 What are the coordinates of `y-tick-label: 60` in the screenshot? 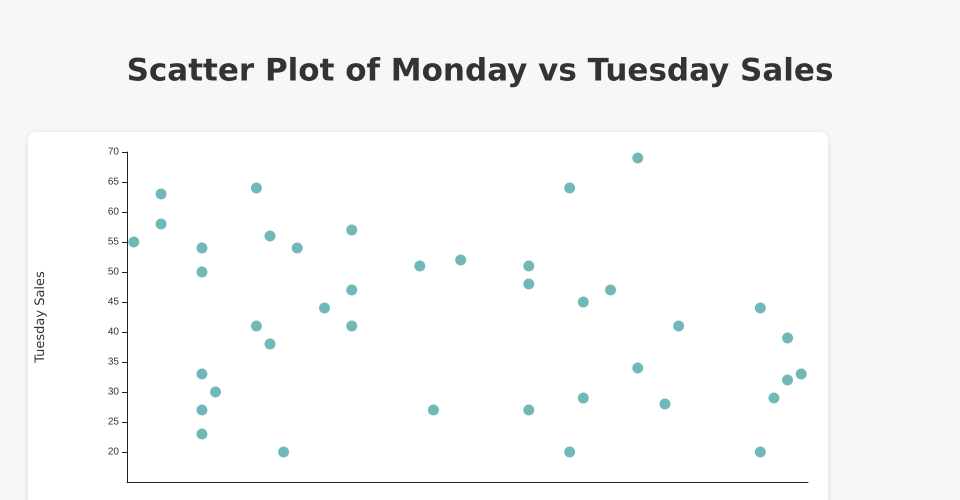 It's located at (114, 212).